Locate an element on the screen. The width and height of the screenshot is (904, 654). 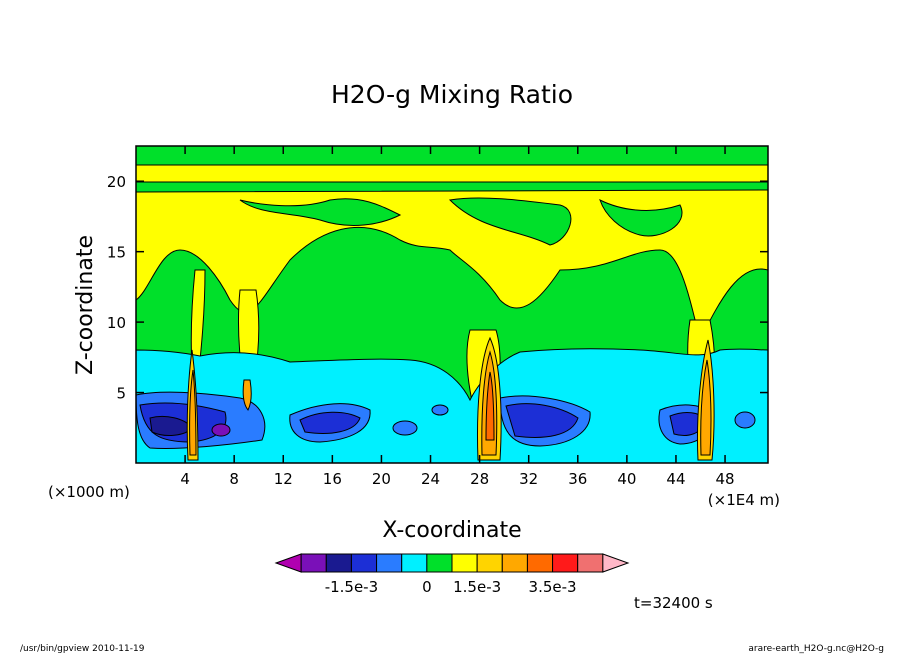
footer-left: /usr/bin/gpview 2010-11-19 is located at coordinates (82, 649).